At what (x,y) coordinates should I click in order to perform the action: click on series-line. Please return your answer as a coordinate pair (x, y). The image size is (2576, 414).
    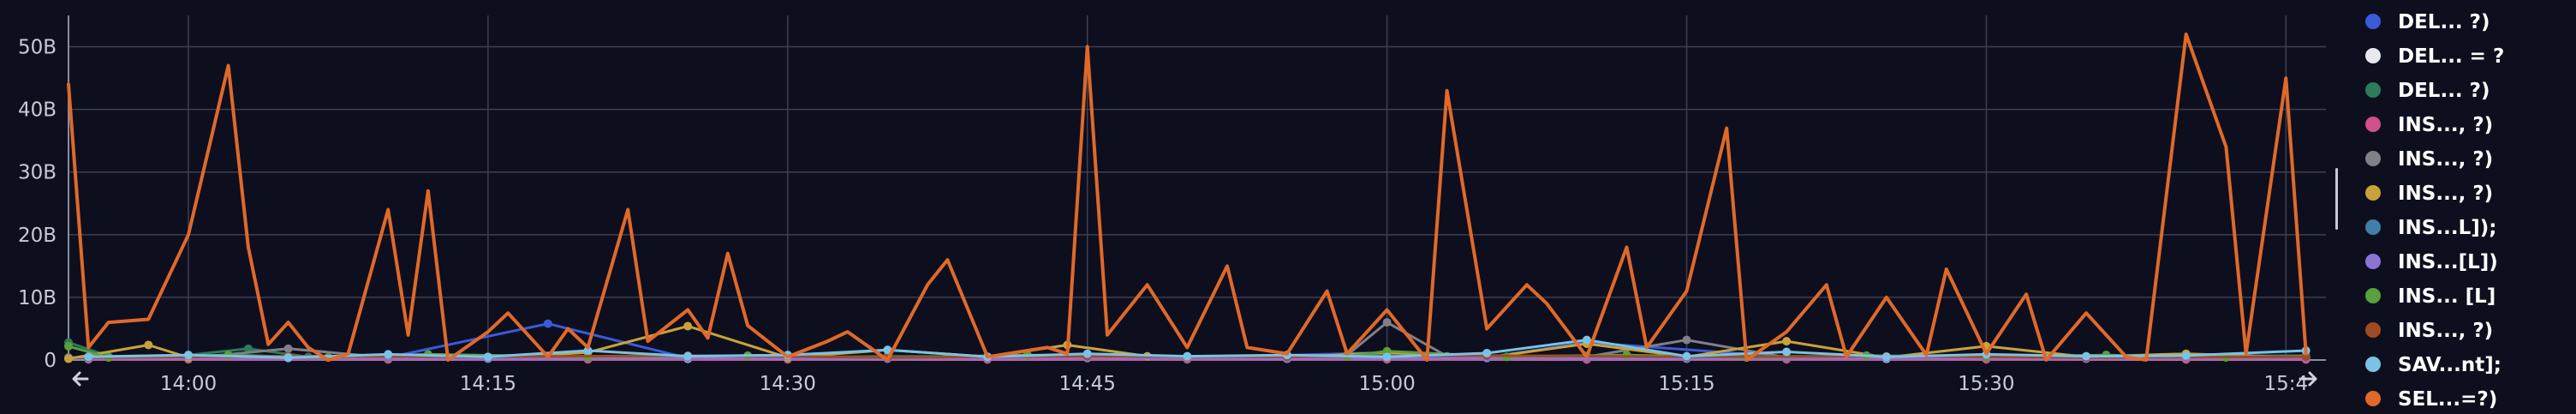
    Looking at the image, I should click on (1197, 358).